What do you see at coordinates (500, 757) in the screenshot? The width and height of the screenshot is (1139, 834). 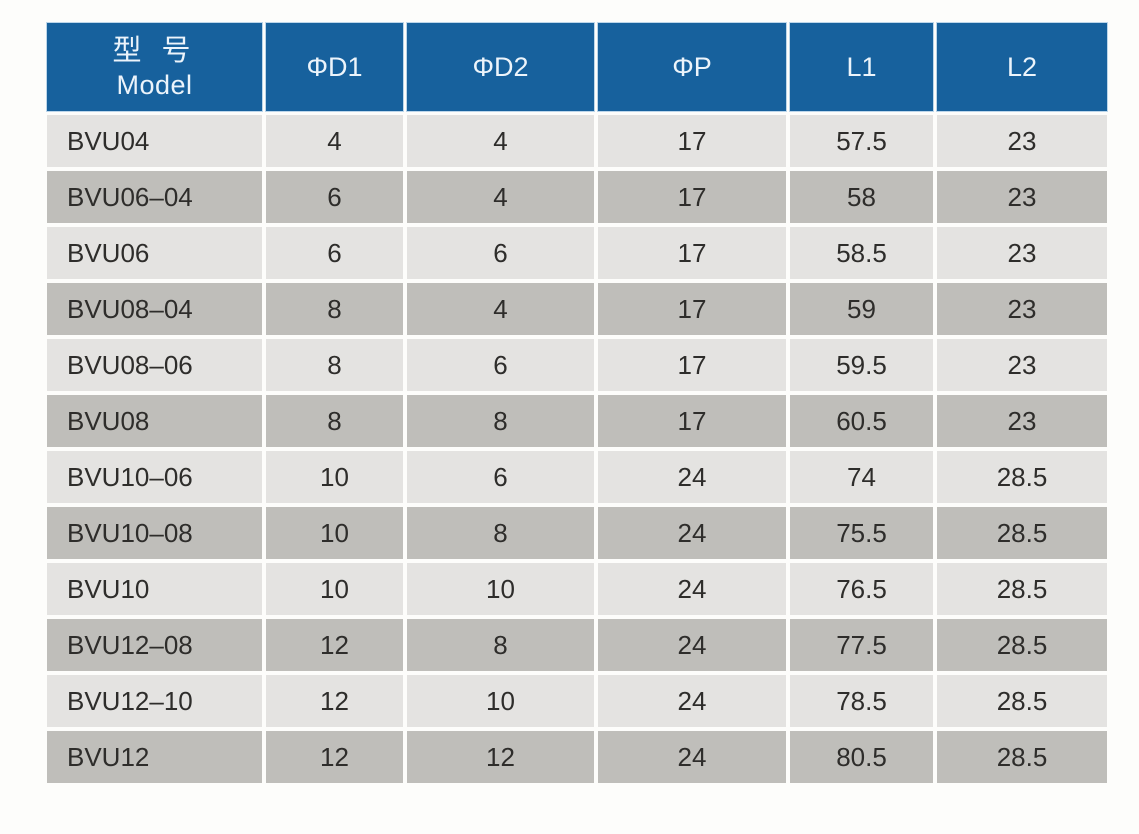 I see `cell-d2: 12` at bounding box center [500, 757].